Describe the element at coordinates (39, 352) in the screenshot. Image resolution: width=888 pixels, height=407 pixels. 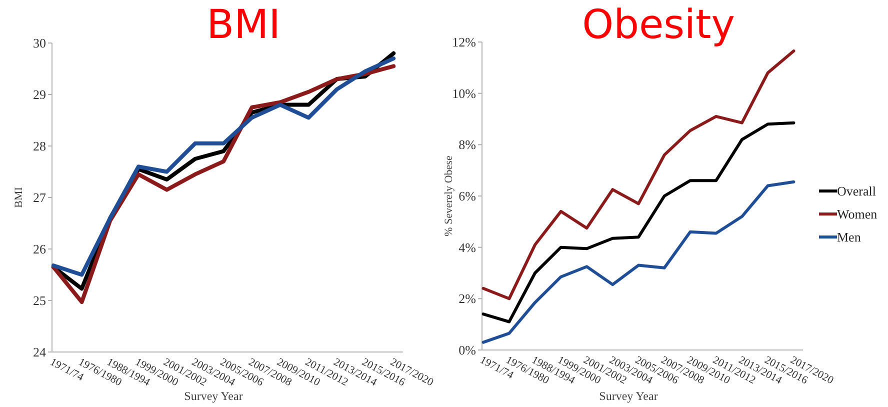
I see `y-tick-label: 24` at that location.